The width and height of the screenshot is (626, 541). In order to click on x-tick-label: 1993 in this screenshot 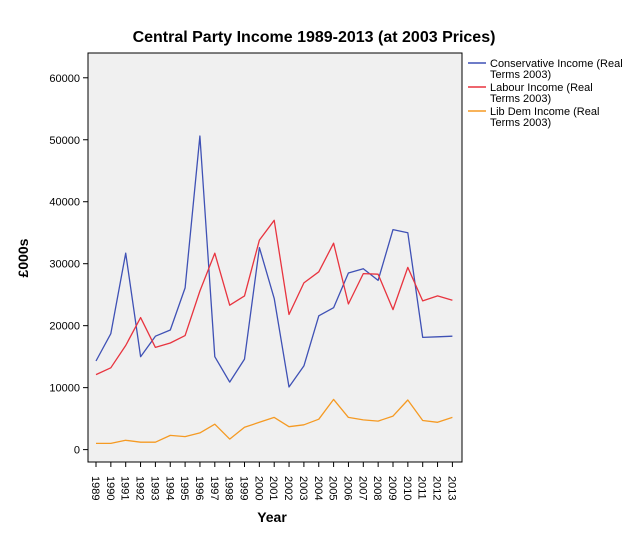, I will do `click(154, 488)`.